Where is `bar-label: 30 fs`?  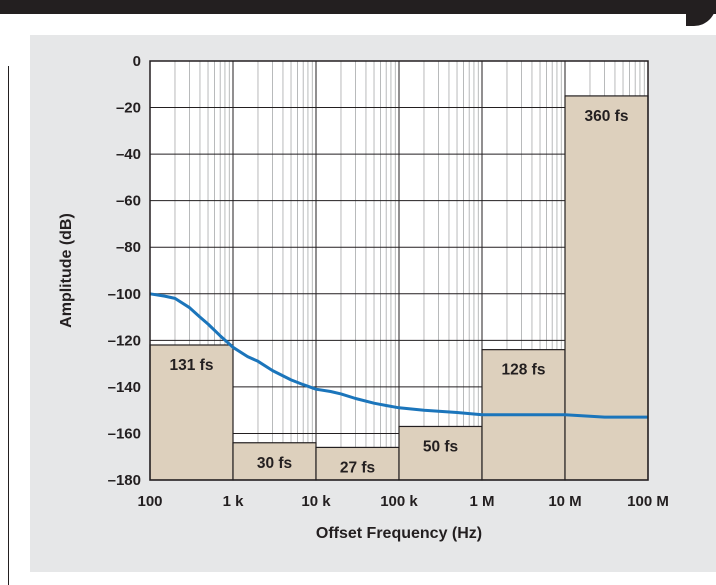
bar-label: 30 fs is located at coordinates (274, 463).